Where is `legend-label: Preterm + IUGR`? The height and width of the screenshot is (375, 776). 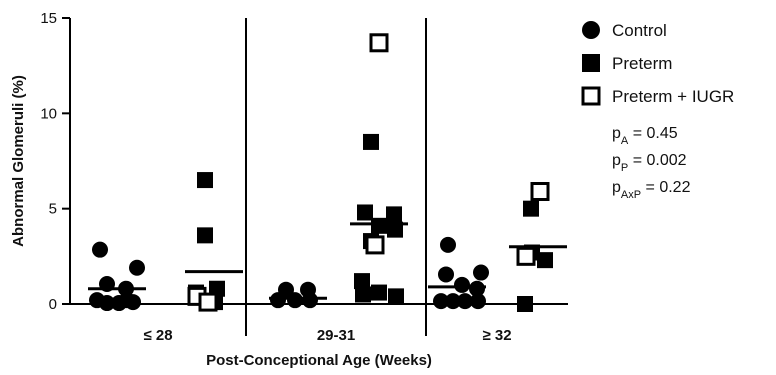 legend-label: Preterm + IUGR is located at coordinates (673, 96).